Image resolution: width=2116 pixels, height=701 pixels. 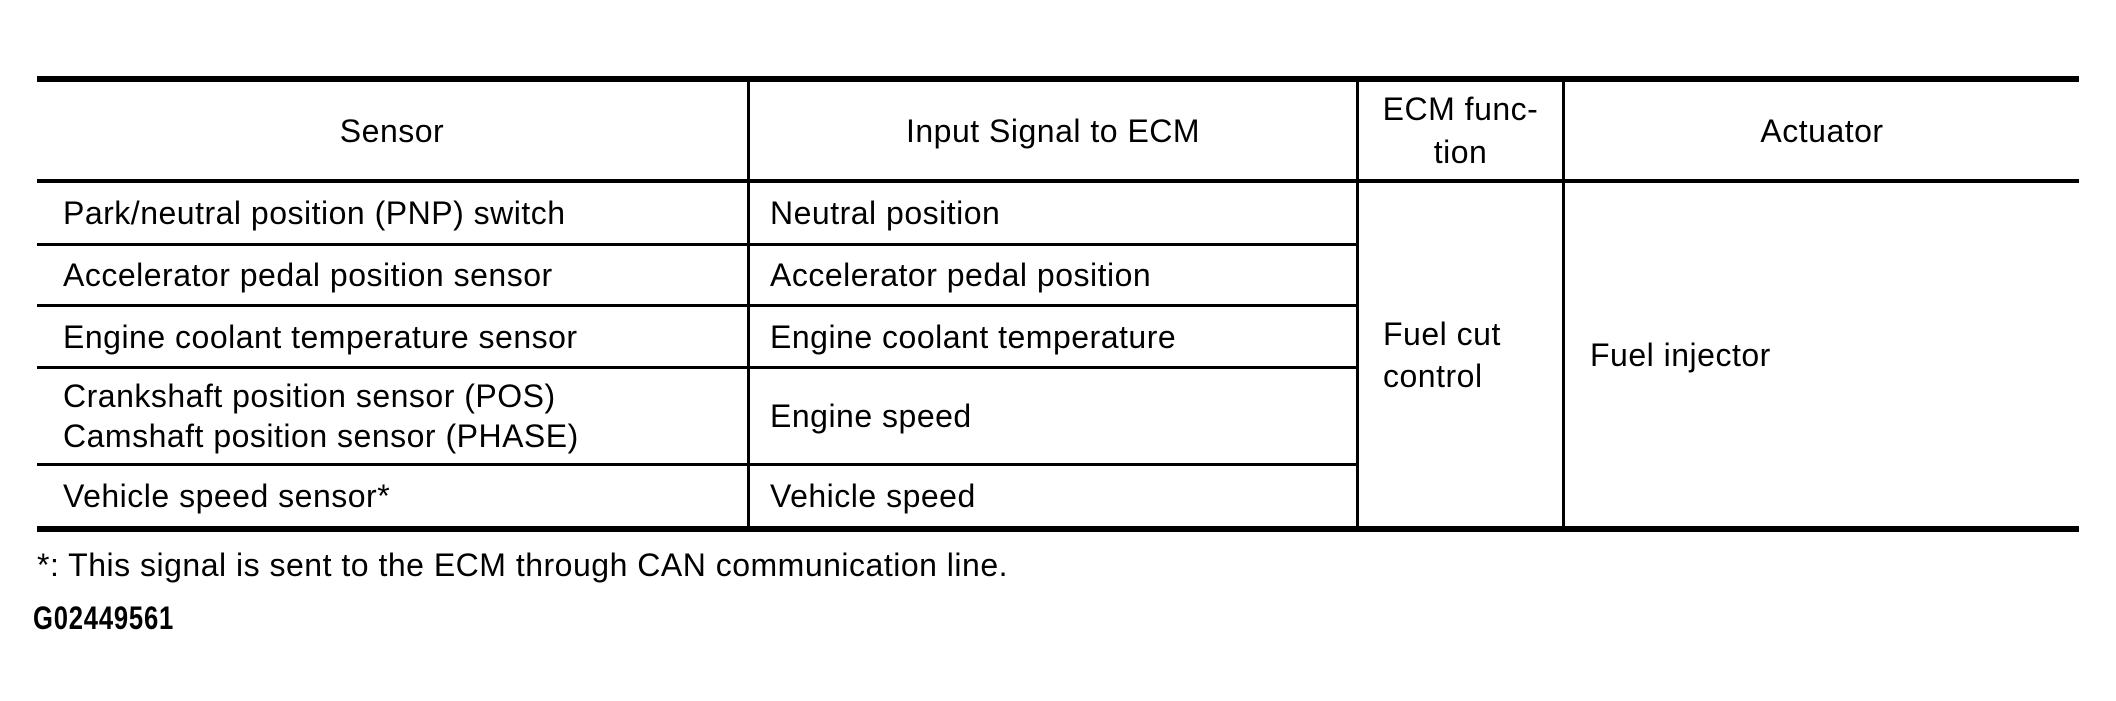 What do you see at coordinates (1058, 79) in the screenshot?
I see `table-top-border` at bounding box center [1058, 79].